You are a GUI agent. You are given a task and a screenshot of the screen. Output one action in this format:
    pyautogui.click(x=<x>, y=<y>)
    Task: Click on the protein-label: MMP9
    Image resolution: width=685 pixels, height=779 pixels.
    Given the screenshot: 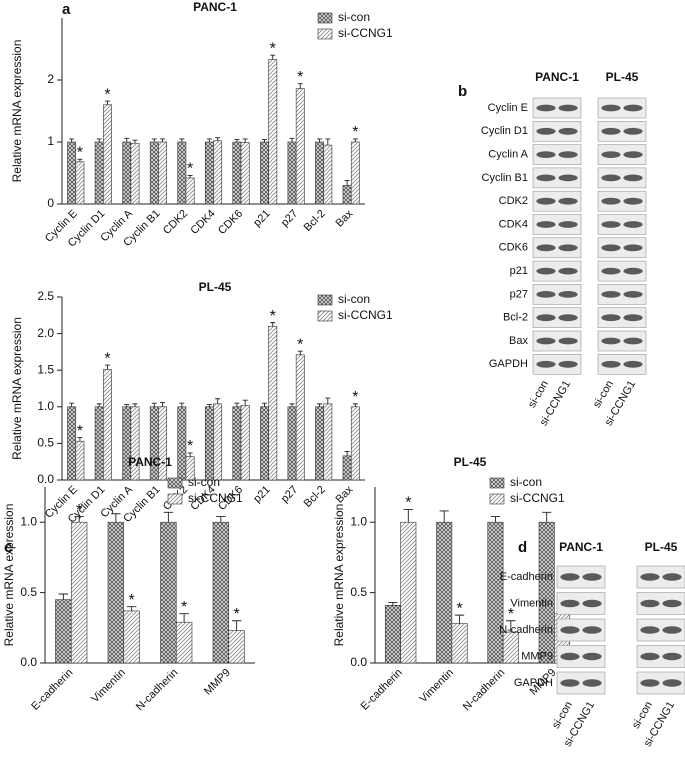 What is the action you would take?
    pyautogui.click(x=537, y=656)
    